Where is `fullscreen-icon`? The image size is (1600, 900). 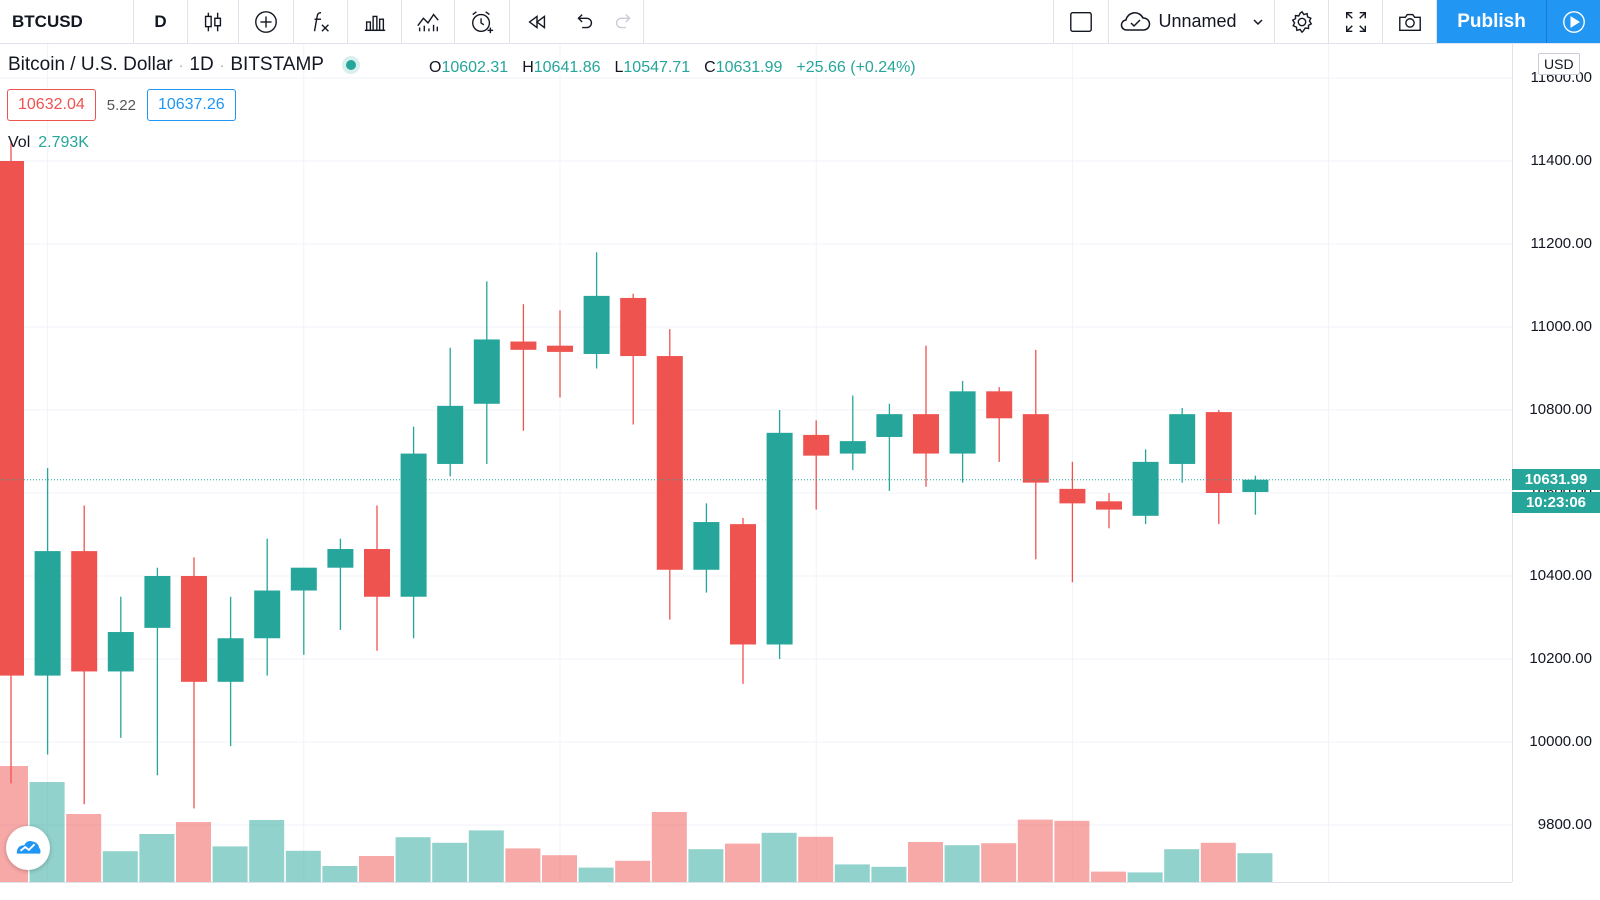 fullscreen-icon is located at coordinates (1355, 21).